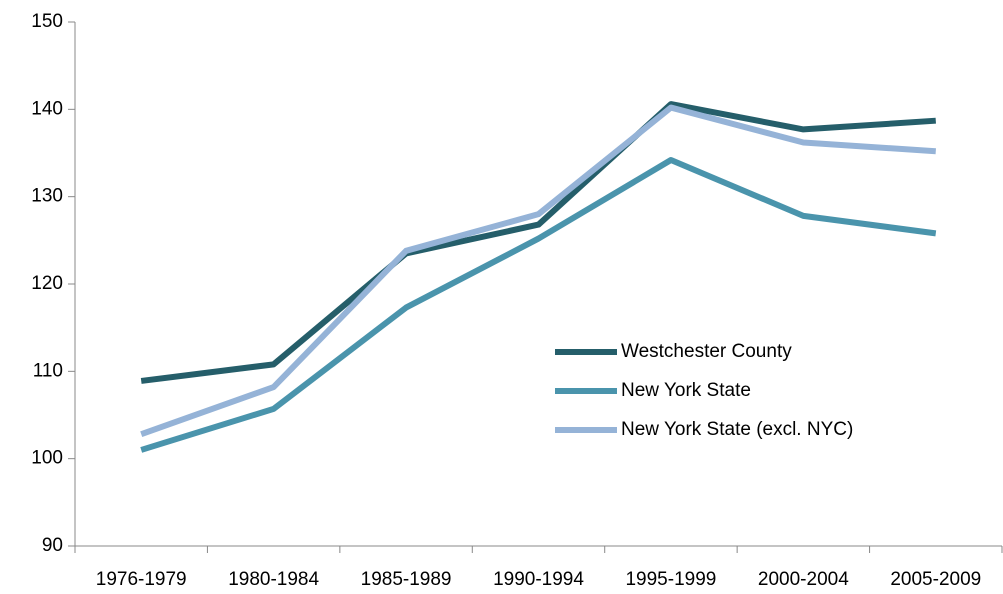  What do you see at coordinates (803, 579) in the screenshot?
I see `x-tick-label: 2000-2004` at bounding box center [803, 579].